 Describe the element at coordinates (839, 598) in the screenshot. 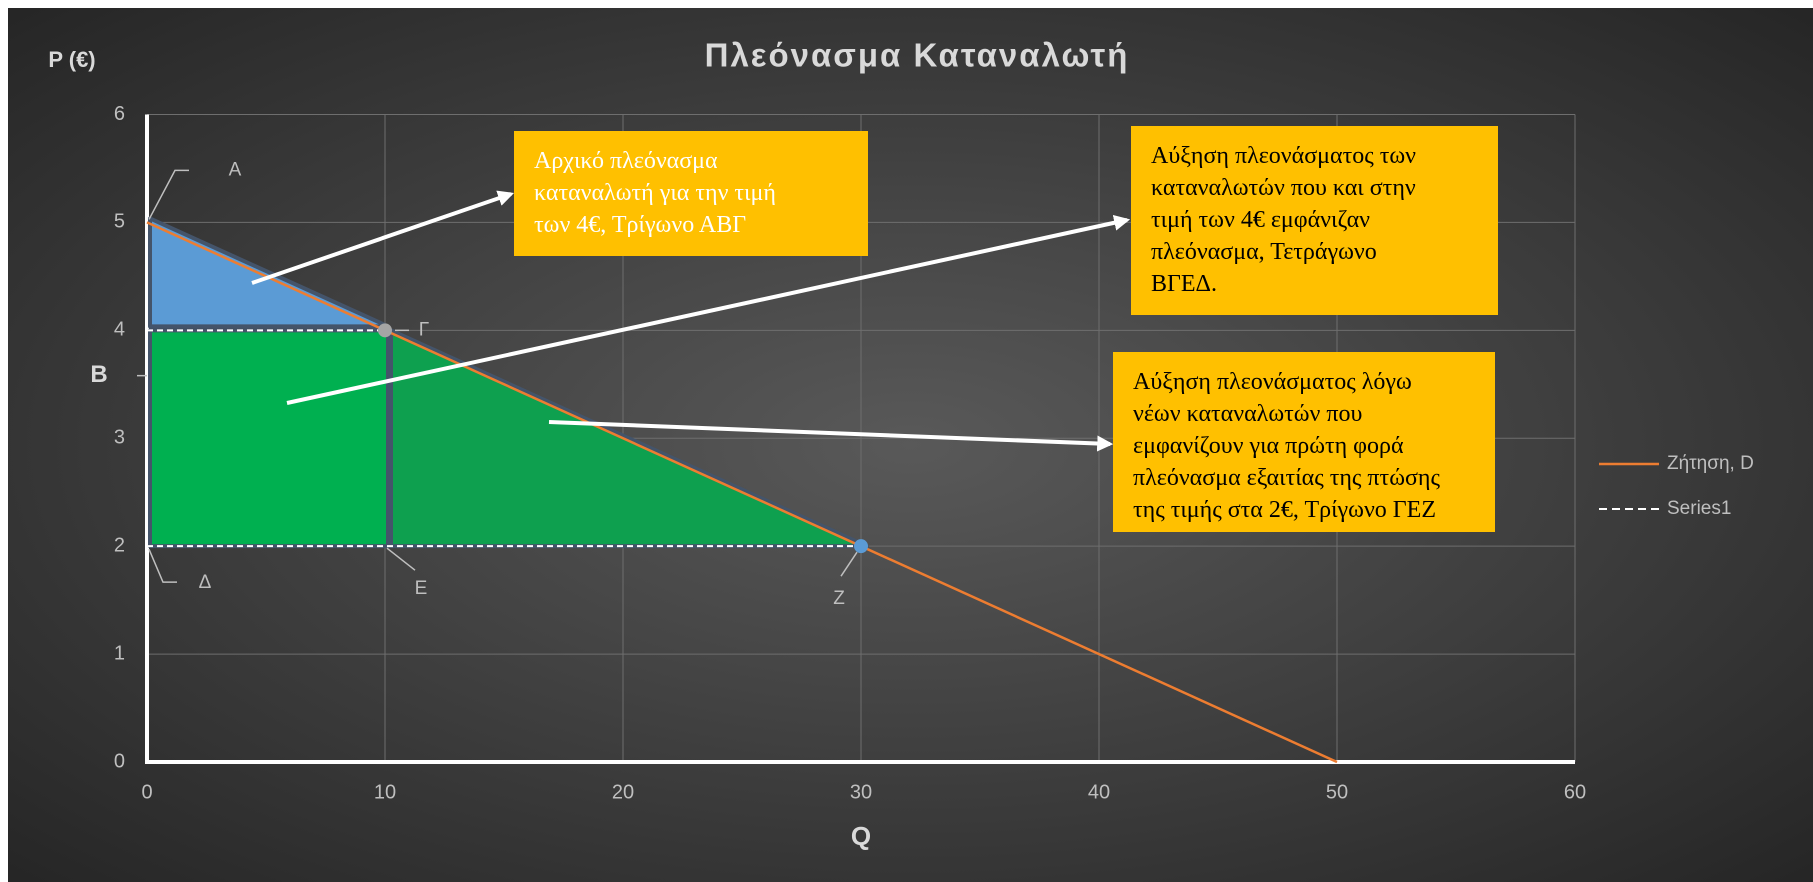

I see `point-label: Ζ` at that location.